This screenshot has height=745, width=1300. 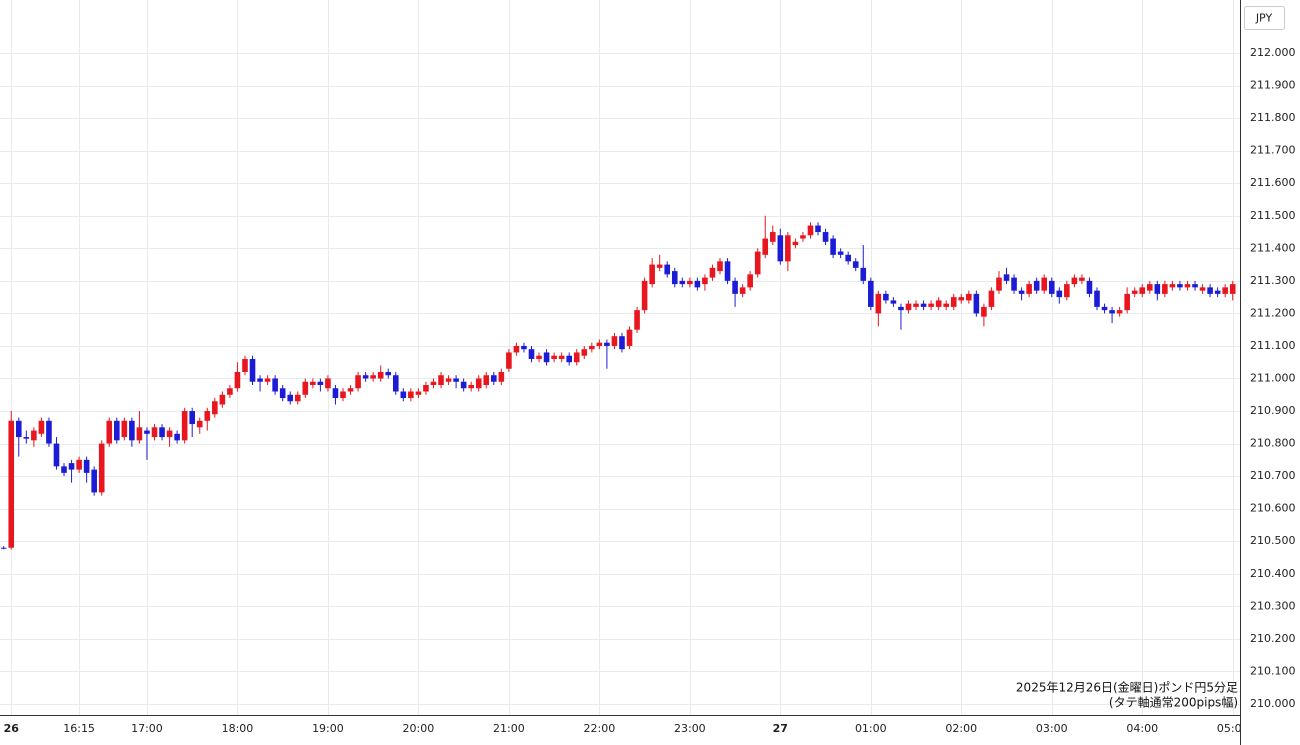 I want to click on x-tick-label: 20:00, so click(x=419, y=728).